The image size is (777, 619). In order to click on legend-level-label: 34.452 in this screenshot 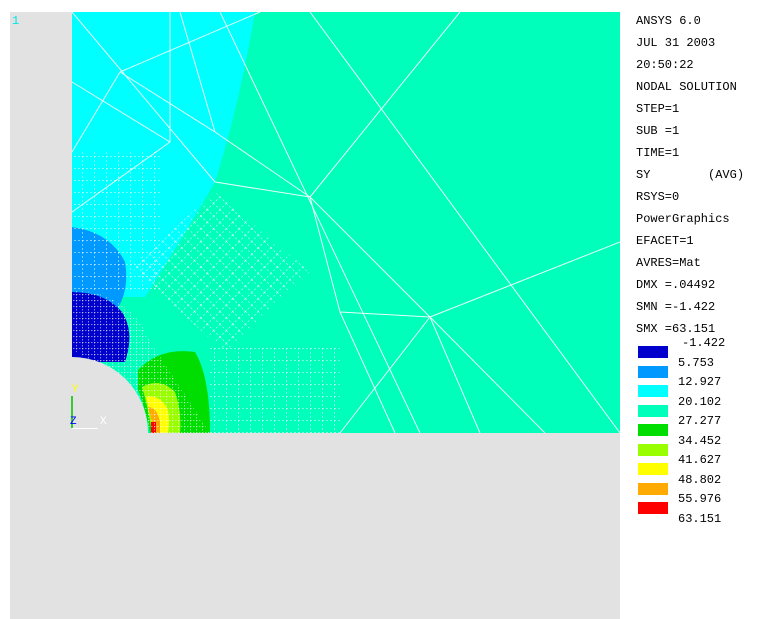, I will do `click(700, 440)`.